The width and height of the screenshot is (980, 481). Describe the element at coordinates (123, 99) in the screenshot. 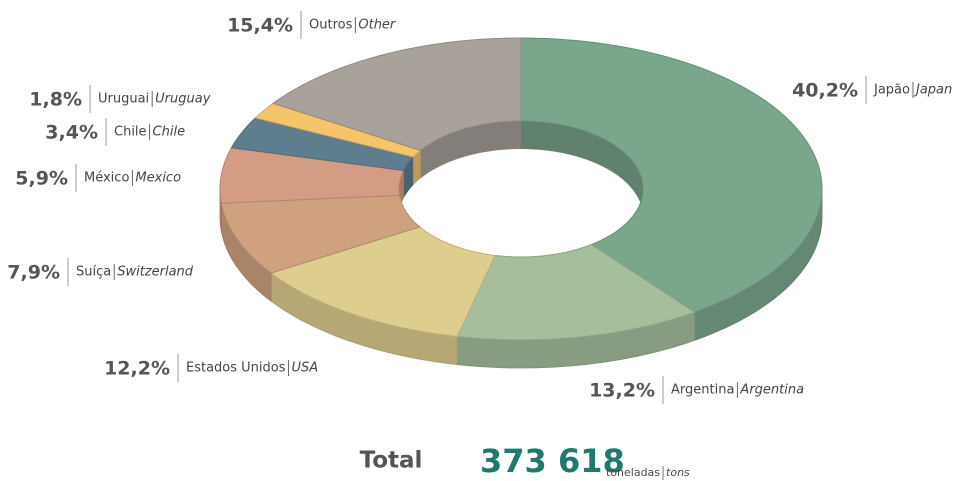

I see `category-label: Uruguai` at that location.